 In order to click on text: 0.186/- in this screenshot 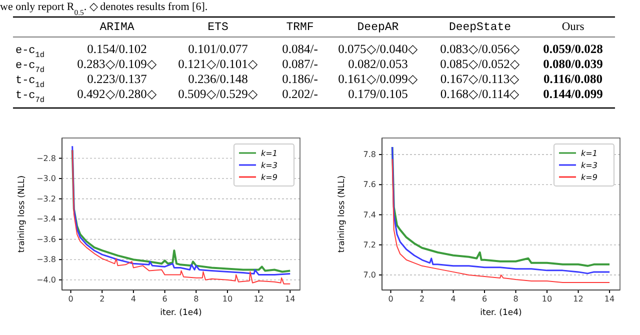, I will do `click(300, 79)`.